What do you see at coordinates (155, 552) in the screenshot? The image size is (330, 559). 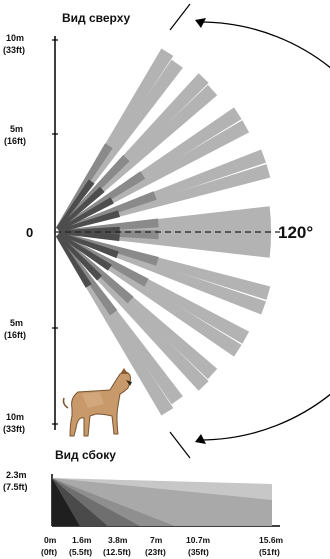 I see `side-distance-ft: (23ft)` at bounding box center [155, 552].